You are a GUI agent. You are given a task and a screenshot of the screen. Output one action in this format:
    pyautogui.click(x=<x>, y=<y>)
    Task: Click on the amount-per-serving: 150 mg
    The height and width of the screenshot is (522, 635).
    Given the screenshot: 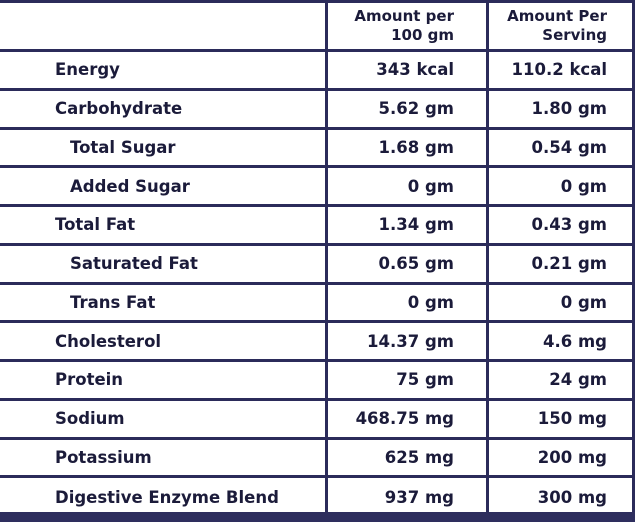 What is the action you would take?
    pyautogui.click(x=572, y=419)
    